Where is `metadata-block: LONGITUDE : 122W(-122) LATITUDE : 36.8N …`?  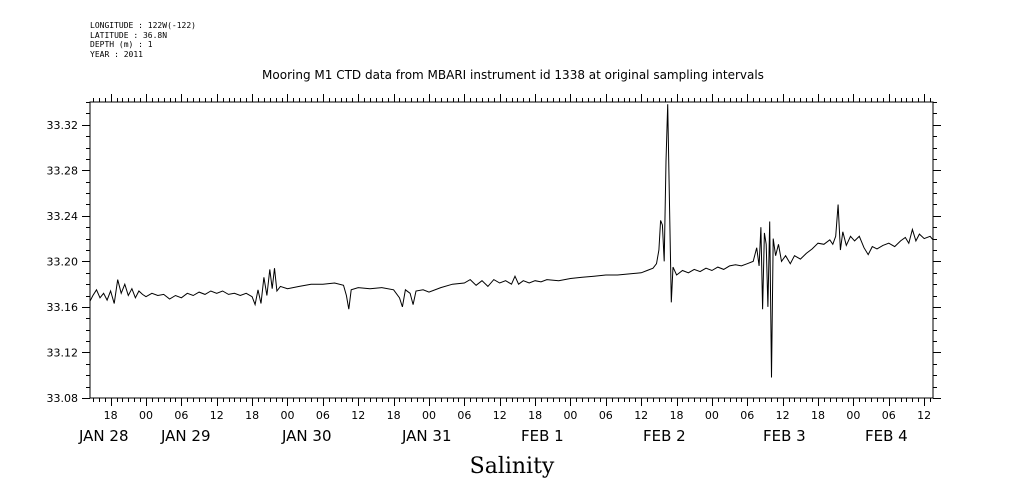 metadata-block: LONGITUDE : 122W(-122) LATITUDE : 36.8N … is located at coordinates (143, 40).